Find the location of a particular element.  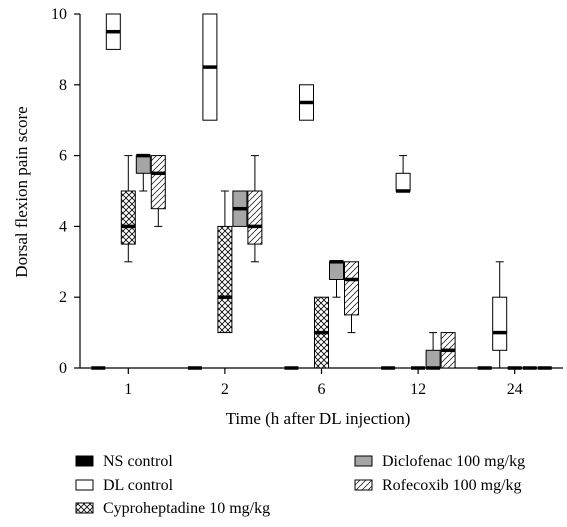

x-axis-label: Time (h after DL injection) is located at coordinates (318, 418).